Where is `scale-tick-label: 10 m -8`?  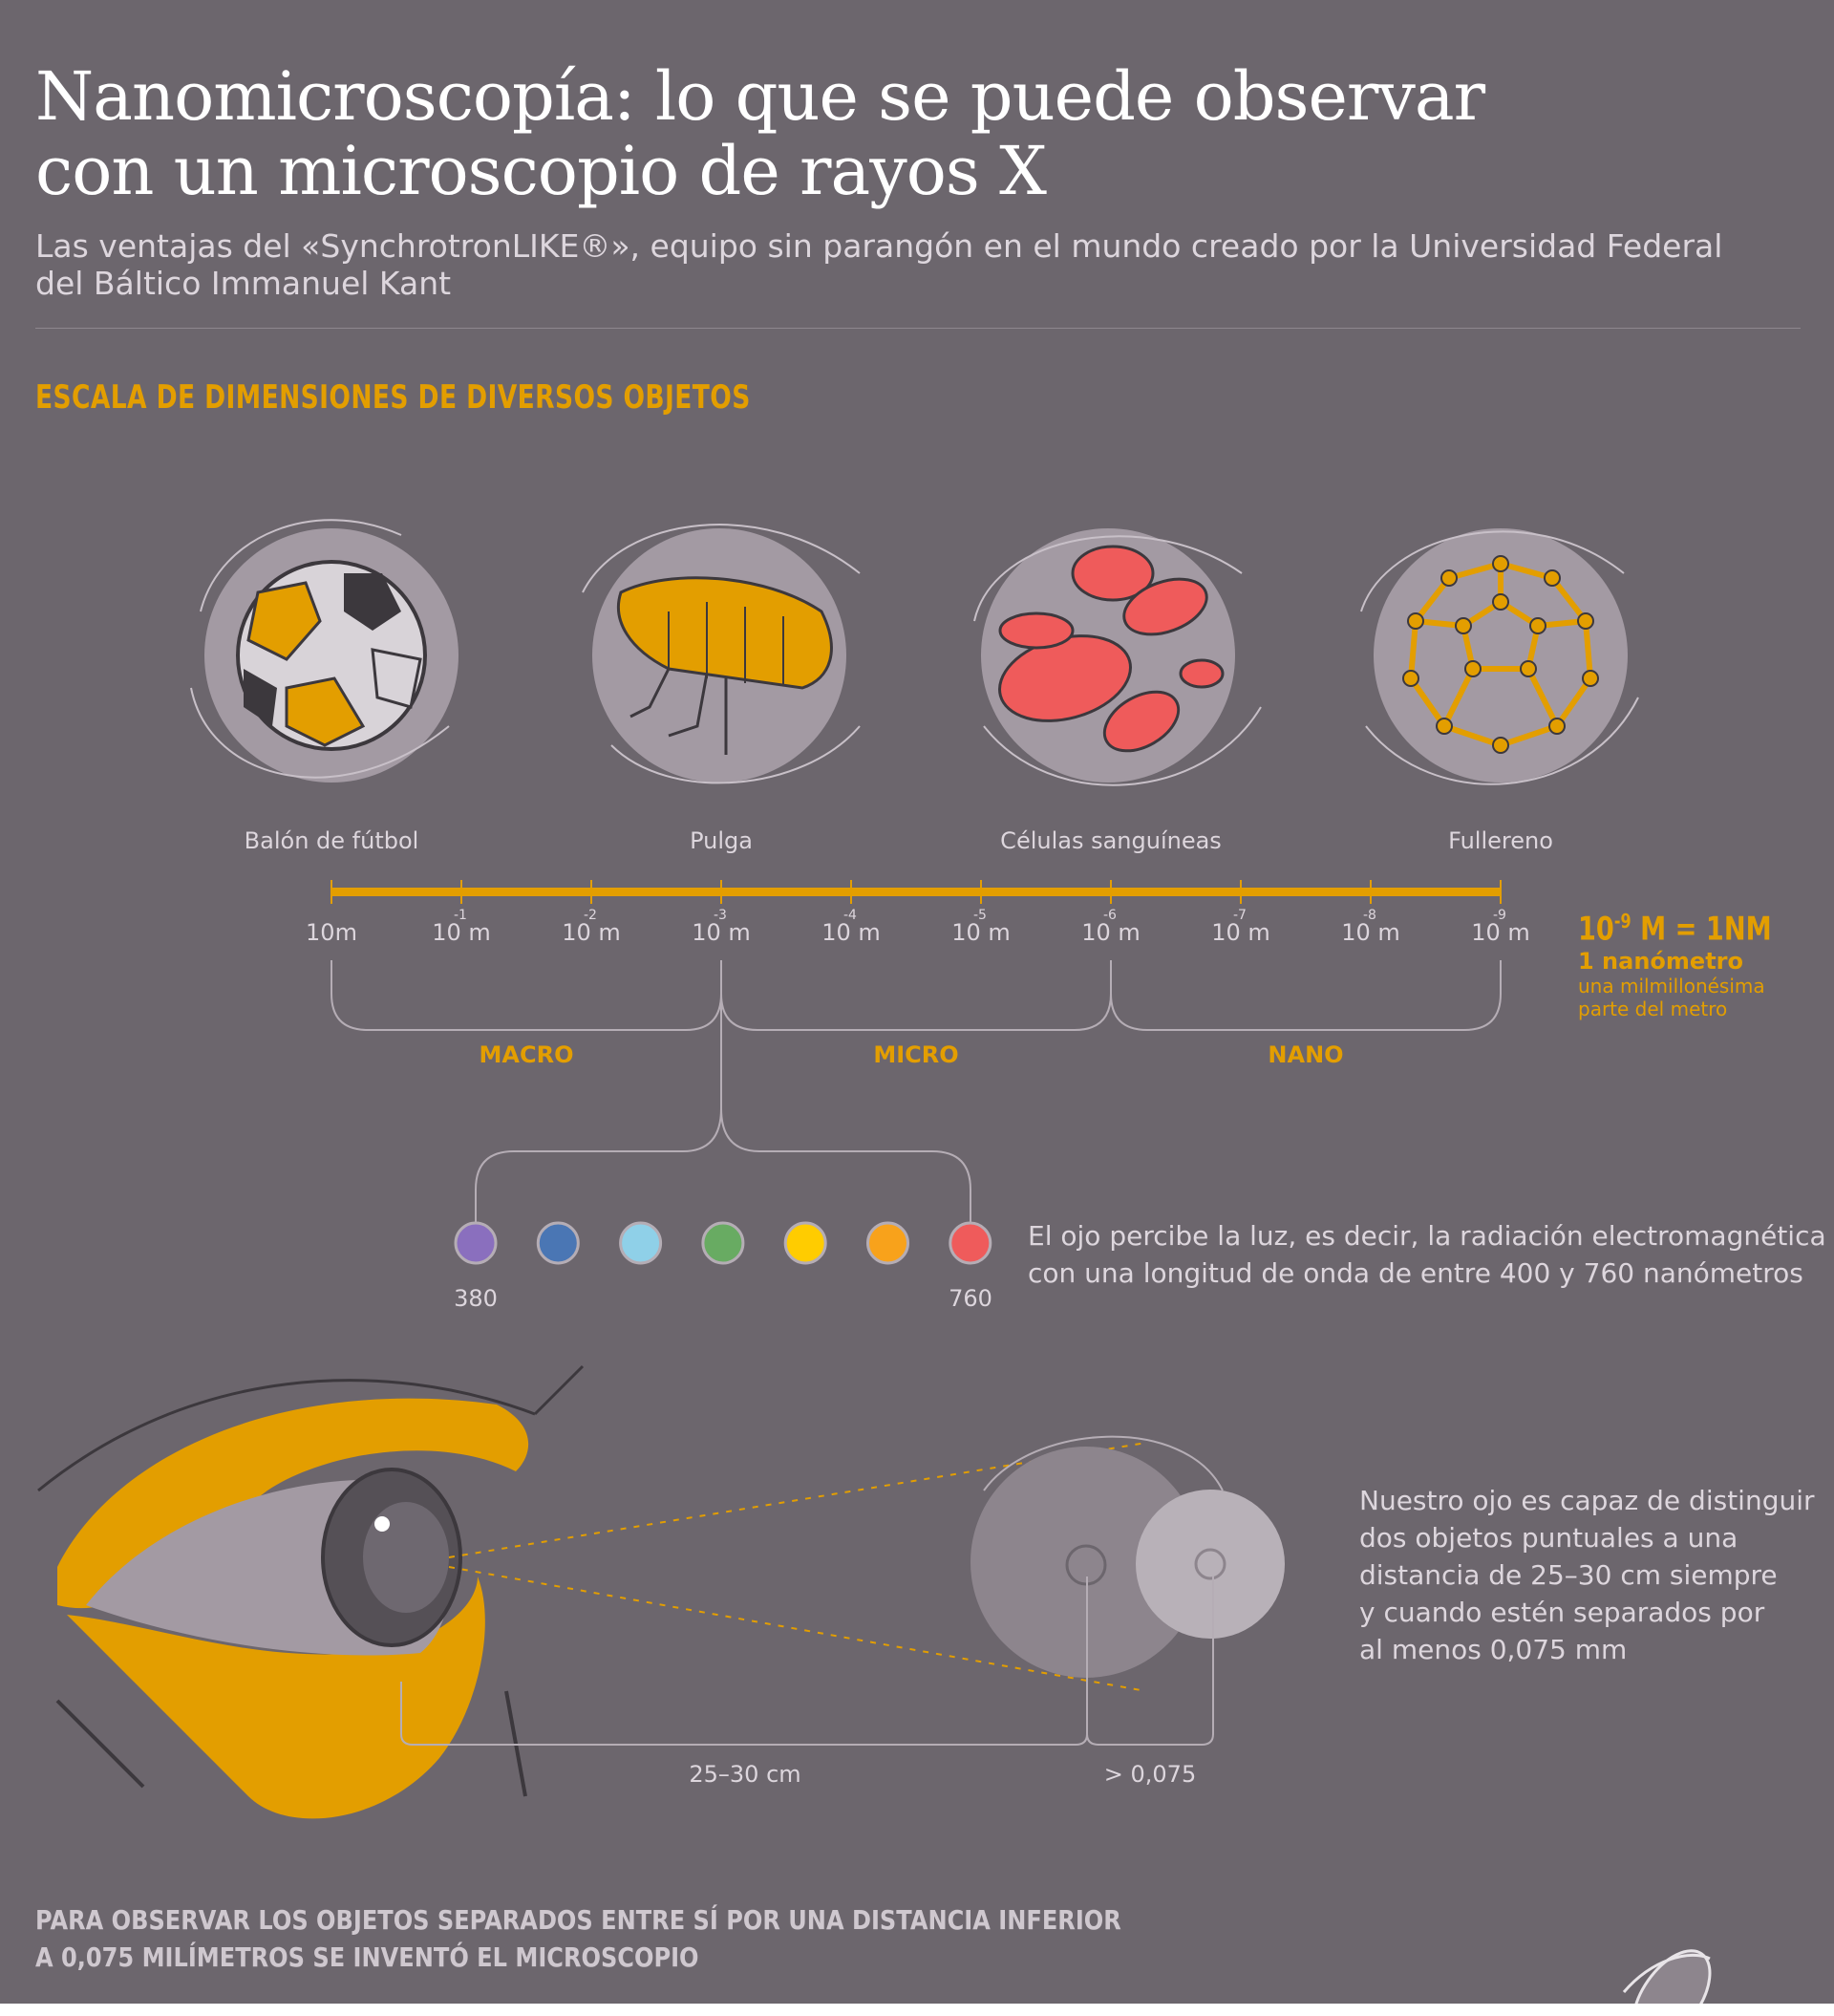 scale-tick-label: 10 m -8 is located at coordinates (1370, 927).